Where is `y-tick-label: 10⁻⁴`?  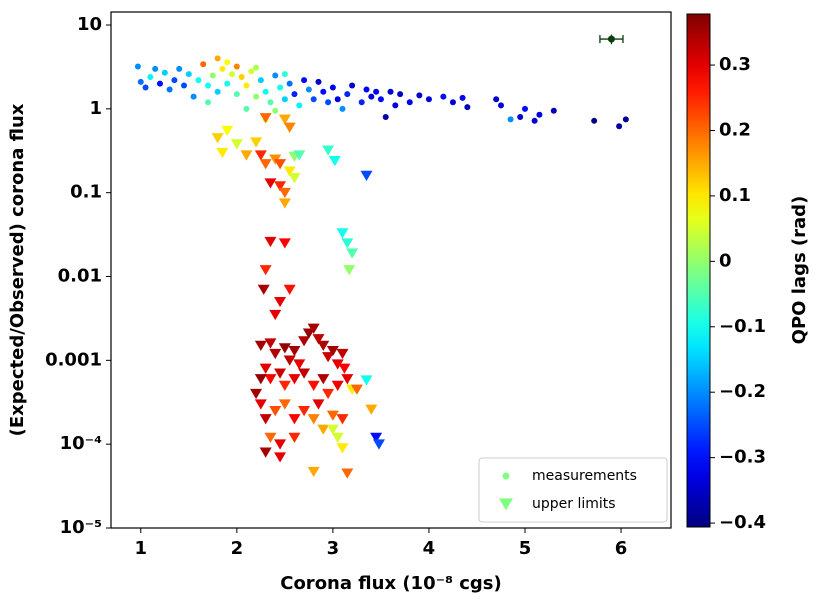 y-tick-label: 10⁻⁴ is located at coordinates (81, 443).